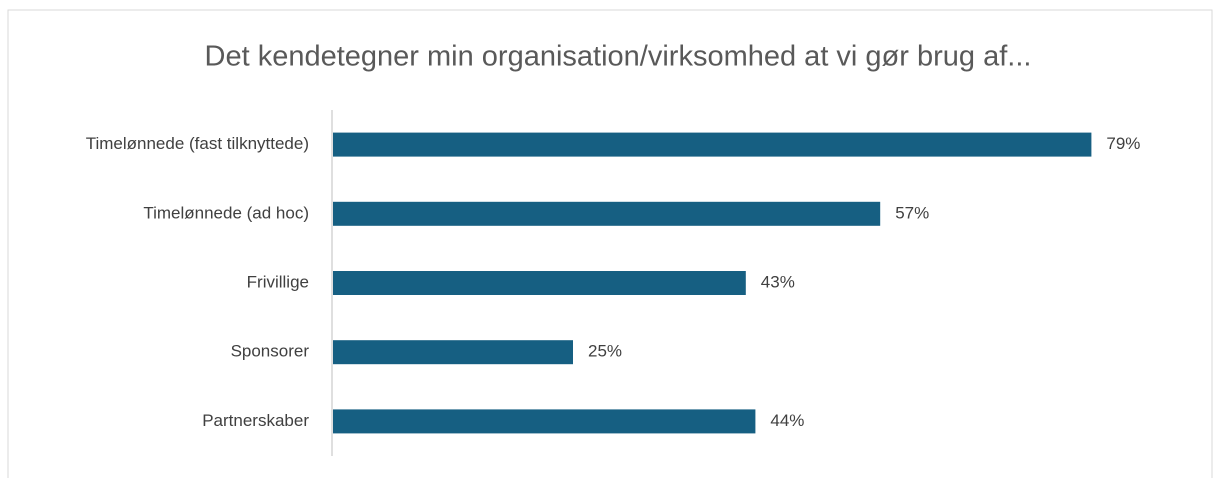 The image size is (1213, 478). Describe the element at coordinates (255, 420) in the screenshot. I see `y-tick-label: Partnerskaber` at that location.